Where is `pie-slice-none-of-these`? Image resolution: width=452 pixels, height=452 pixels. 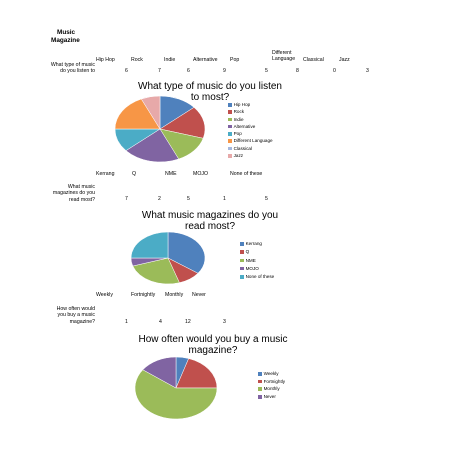
pie-slice-none-of-these is located at coordinates (149, 245).